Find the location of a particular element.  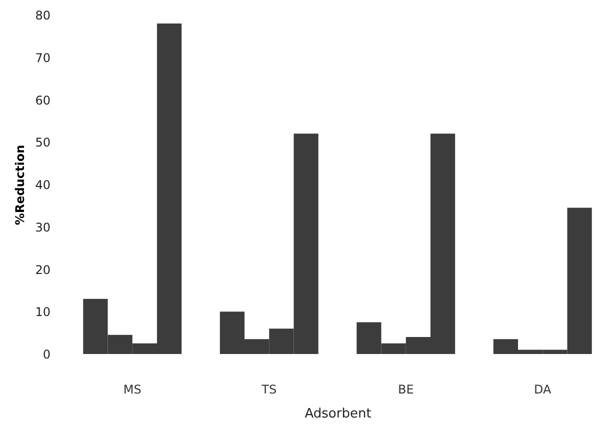

y-tick-label: 60 is located at coordinates (42, 100).